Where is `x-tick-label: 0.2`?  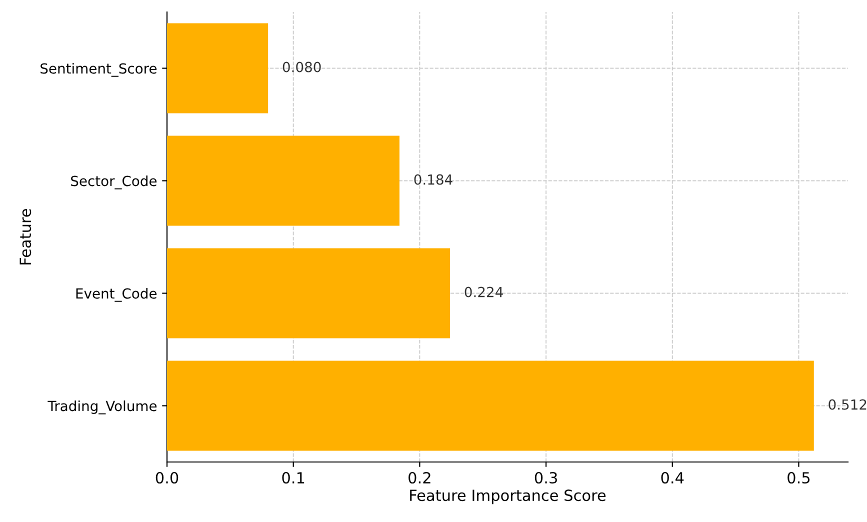
x-tick-label: 0.2 is located at coordinates (419, 478).